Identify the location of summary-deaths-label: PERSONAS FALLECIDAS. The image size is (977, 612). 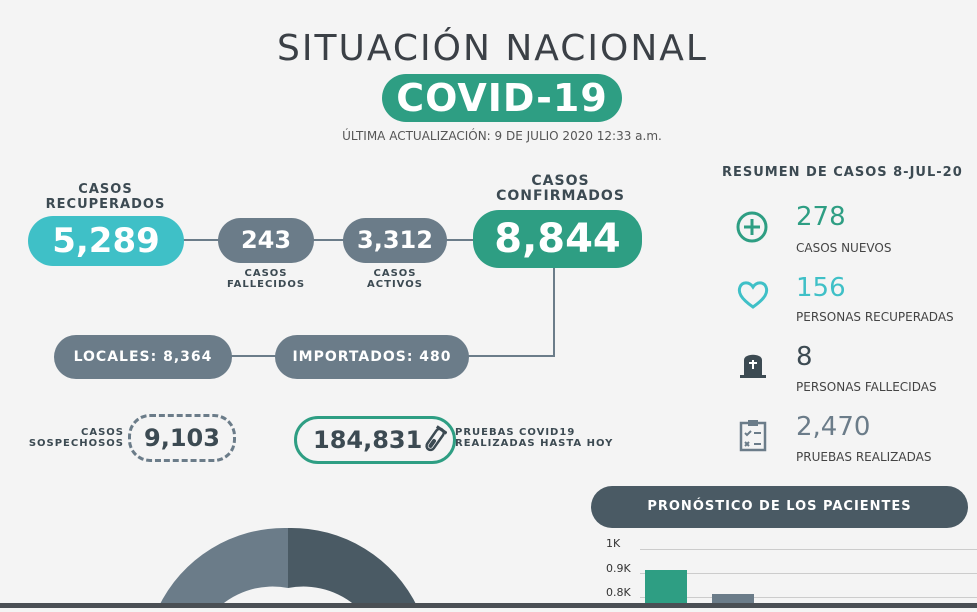
(866, 387).